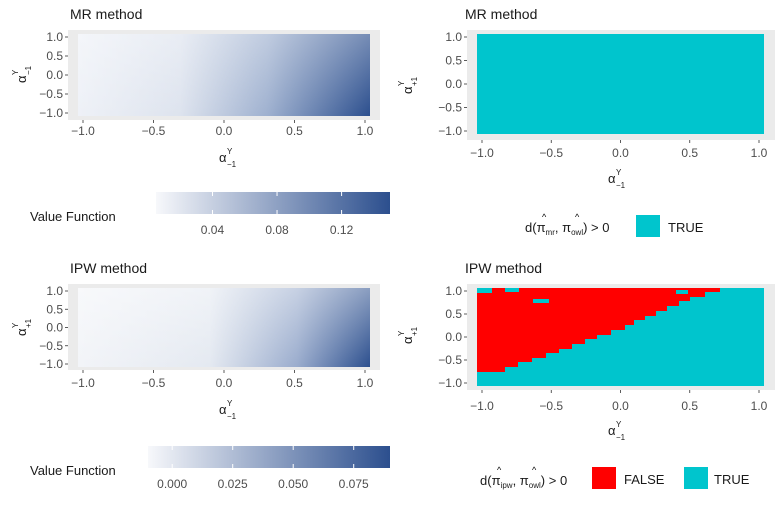 This screenshot has height=508, width=783. I want to click on yaxis-title-p2: α Y +1, so click(408, 85).